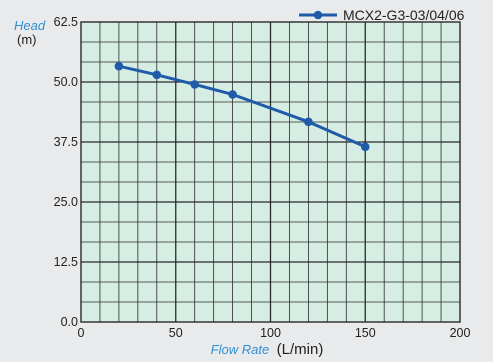 The image size is (493, 362). What do you see at coordinates (66, 202) in the screenshot?
I see `y-tick-label: 25.0` at bounding box center [66, 202].